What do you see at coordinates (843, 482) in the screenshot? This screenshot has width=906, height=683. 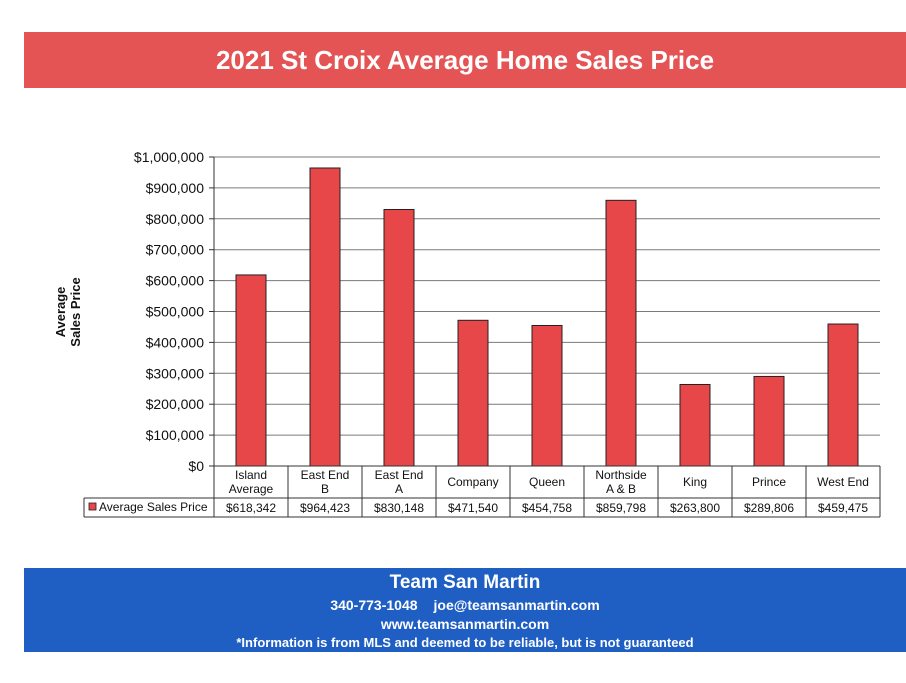 I see `category-label: West End` at bounding box center [843, 482].